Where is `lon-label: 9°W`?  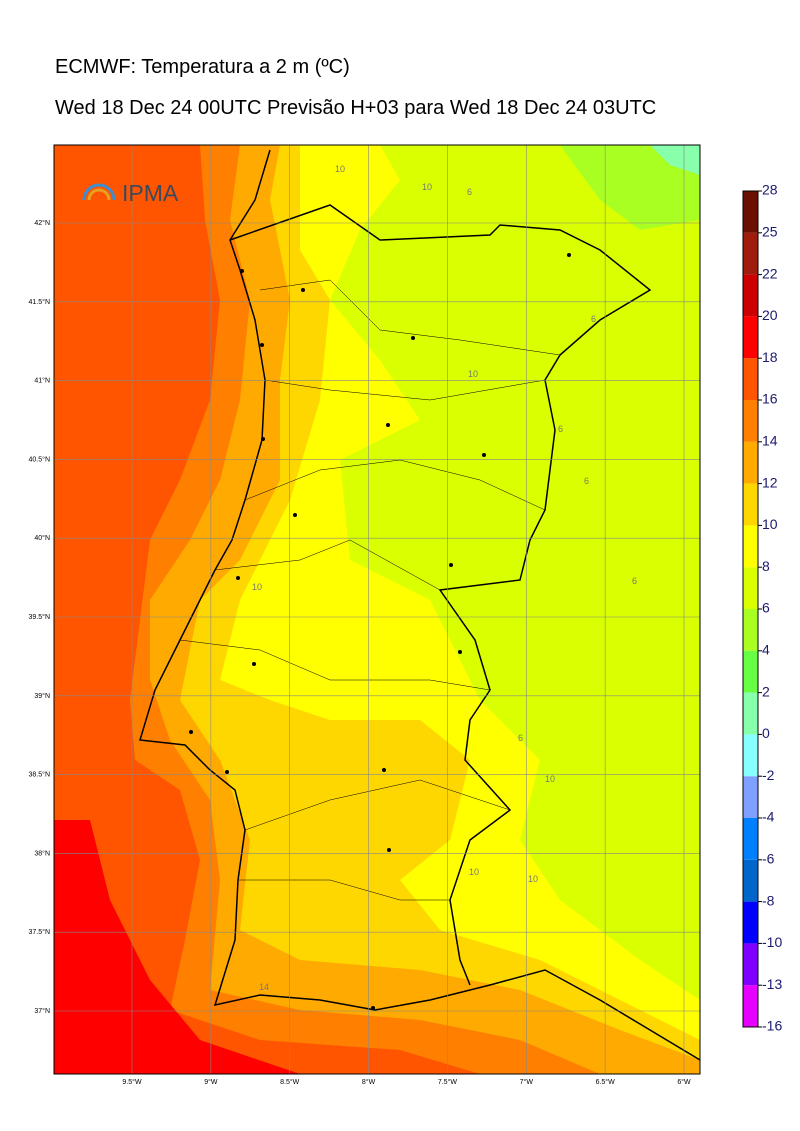 lon-label: 9°W is located at coordinates (211, 1082).